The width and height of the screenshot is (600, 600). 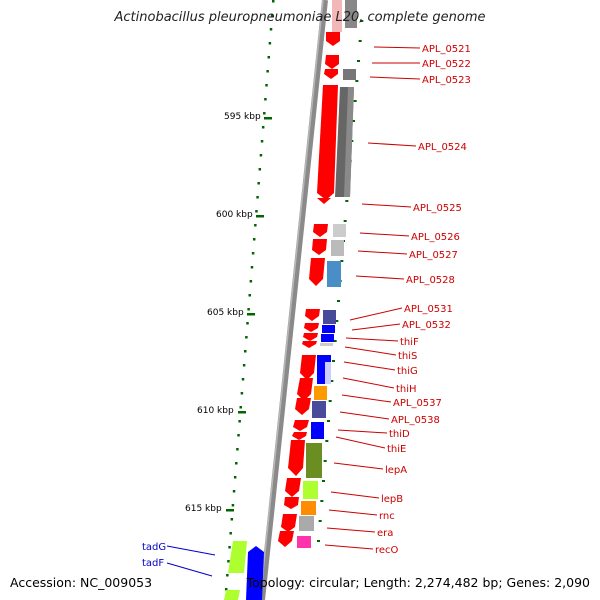 What do you see at coordinates (310, 337) in the screenshot?
I see `gene-thif` at bounding box center [310, 337].